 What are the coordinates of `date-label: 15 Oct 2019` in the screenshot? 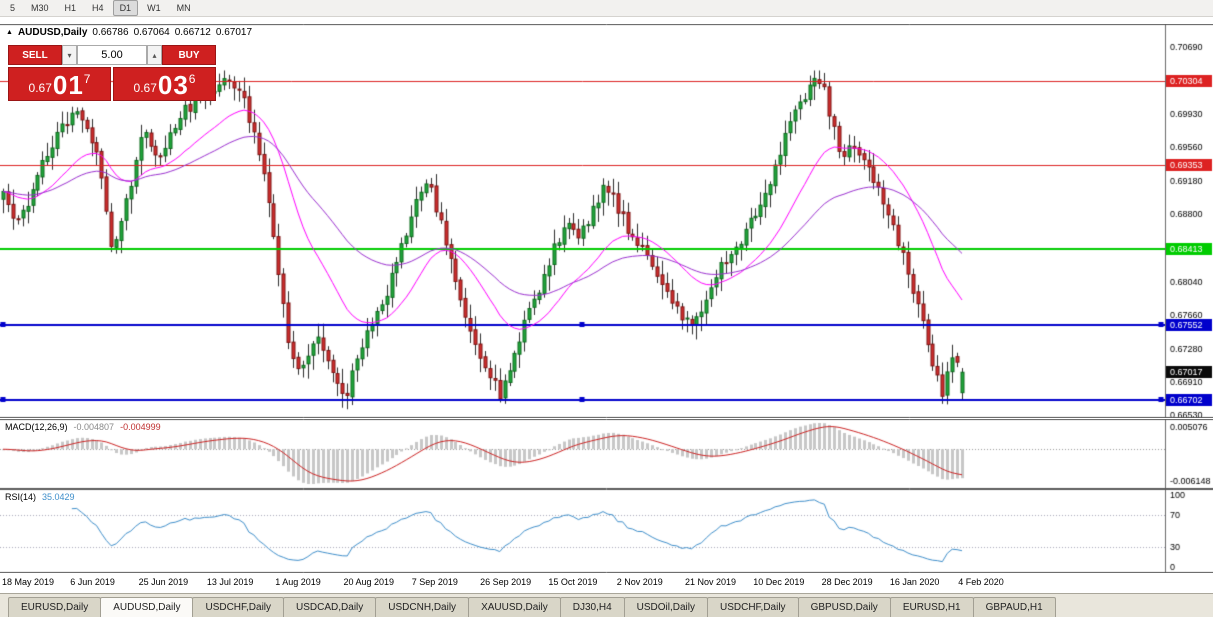 It's located at (573, 582).